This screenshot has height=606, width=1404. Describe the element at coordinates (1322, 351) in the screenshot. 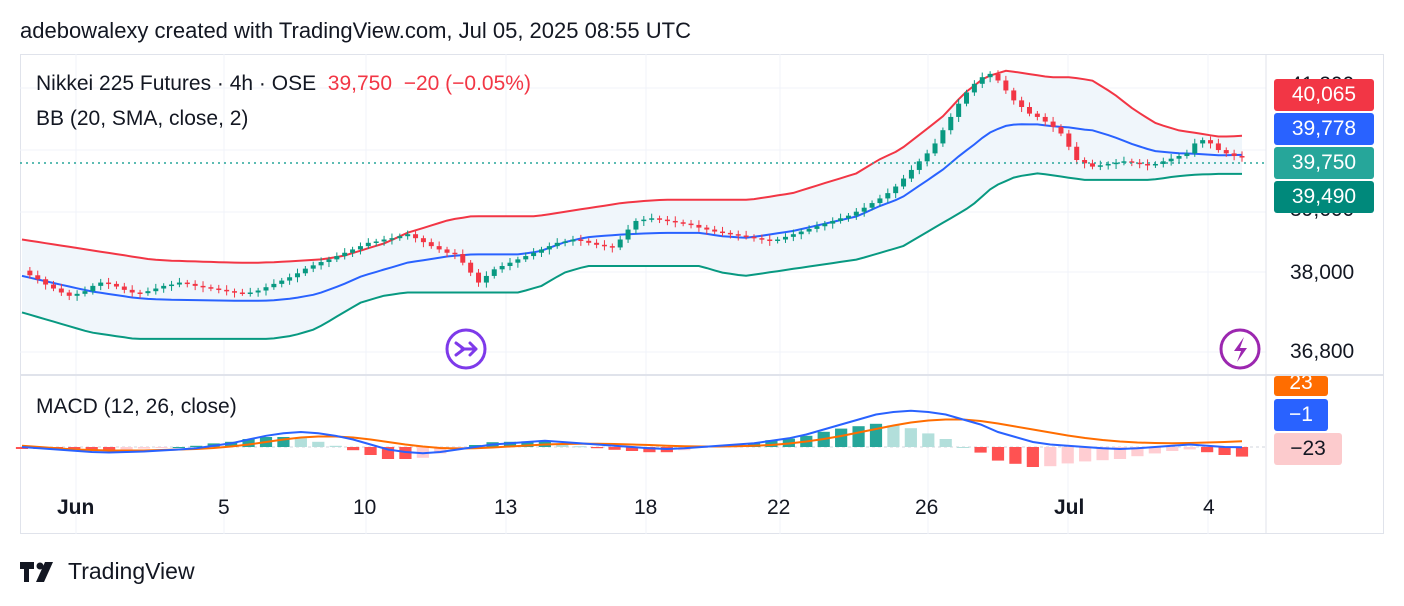

I see `price-axis-label: 36,800` at that location.